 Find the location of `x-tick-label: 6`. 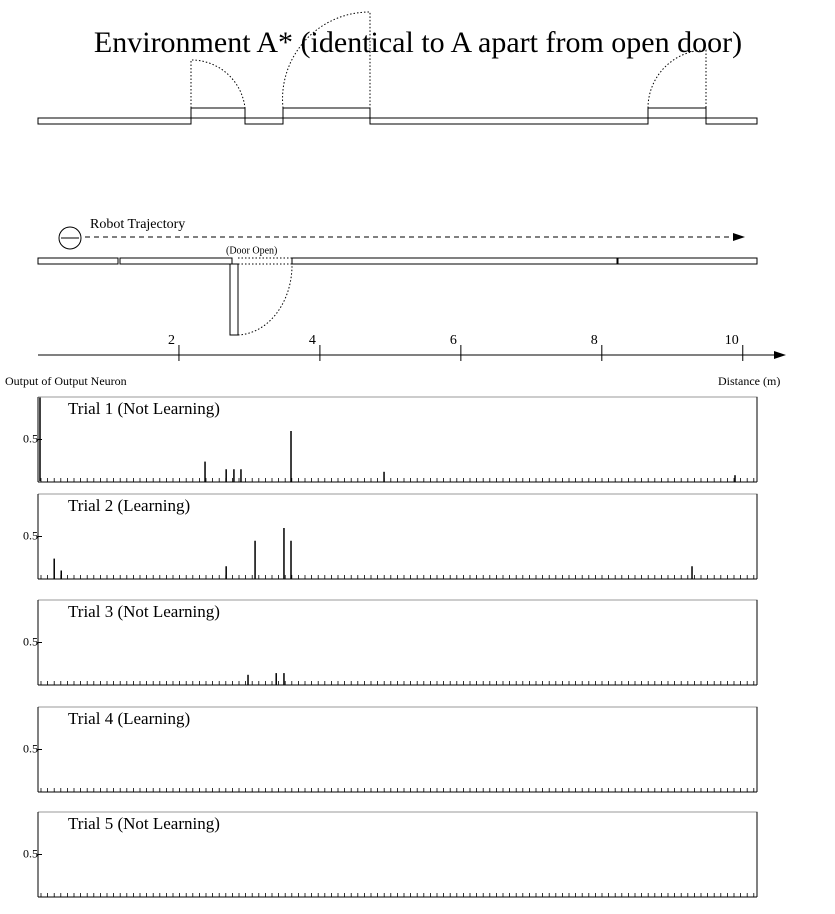

x-tick-label: 6 is located at coordinates (453, 340).